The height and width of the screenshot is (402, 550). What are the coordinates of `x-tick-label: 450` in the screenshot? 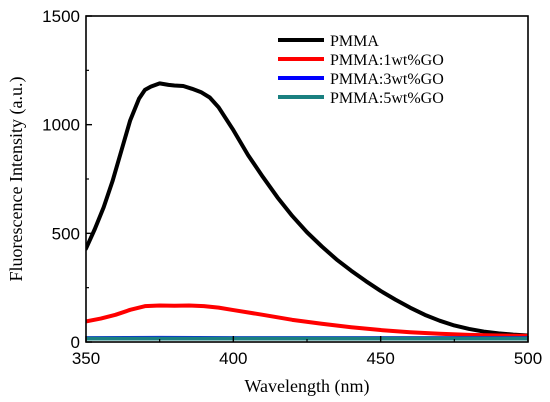 It's located at (380, 358).